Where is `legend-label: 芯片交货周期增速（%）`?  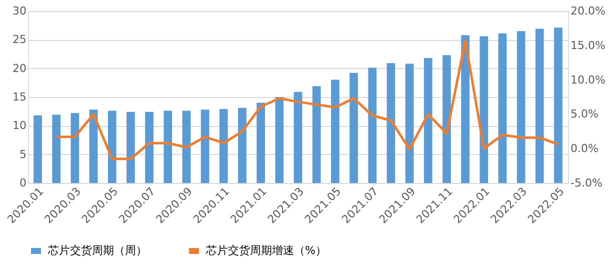 legend-label: 芯片交货周期增速（%） is located at coordinates (265, 250).